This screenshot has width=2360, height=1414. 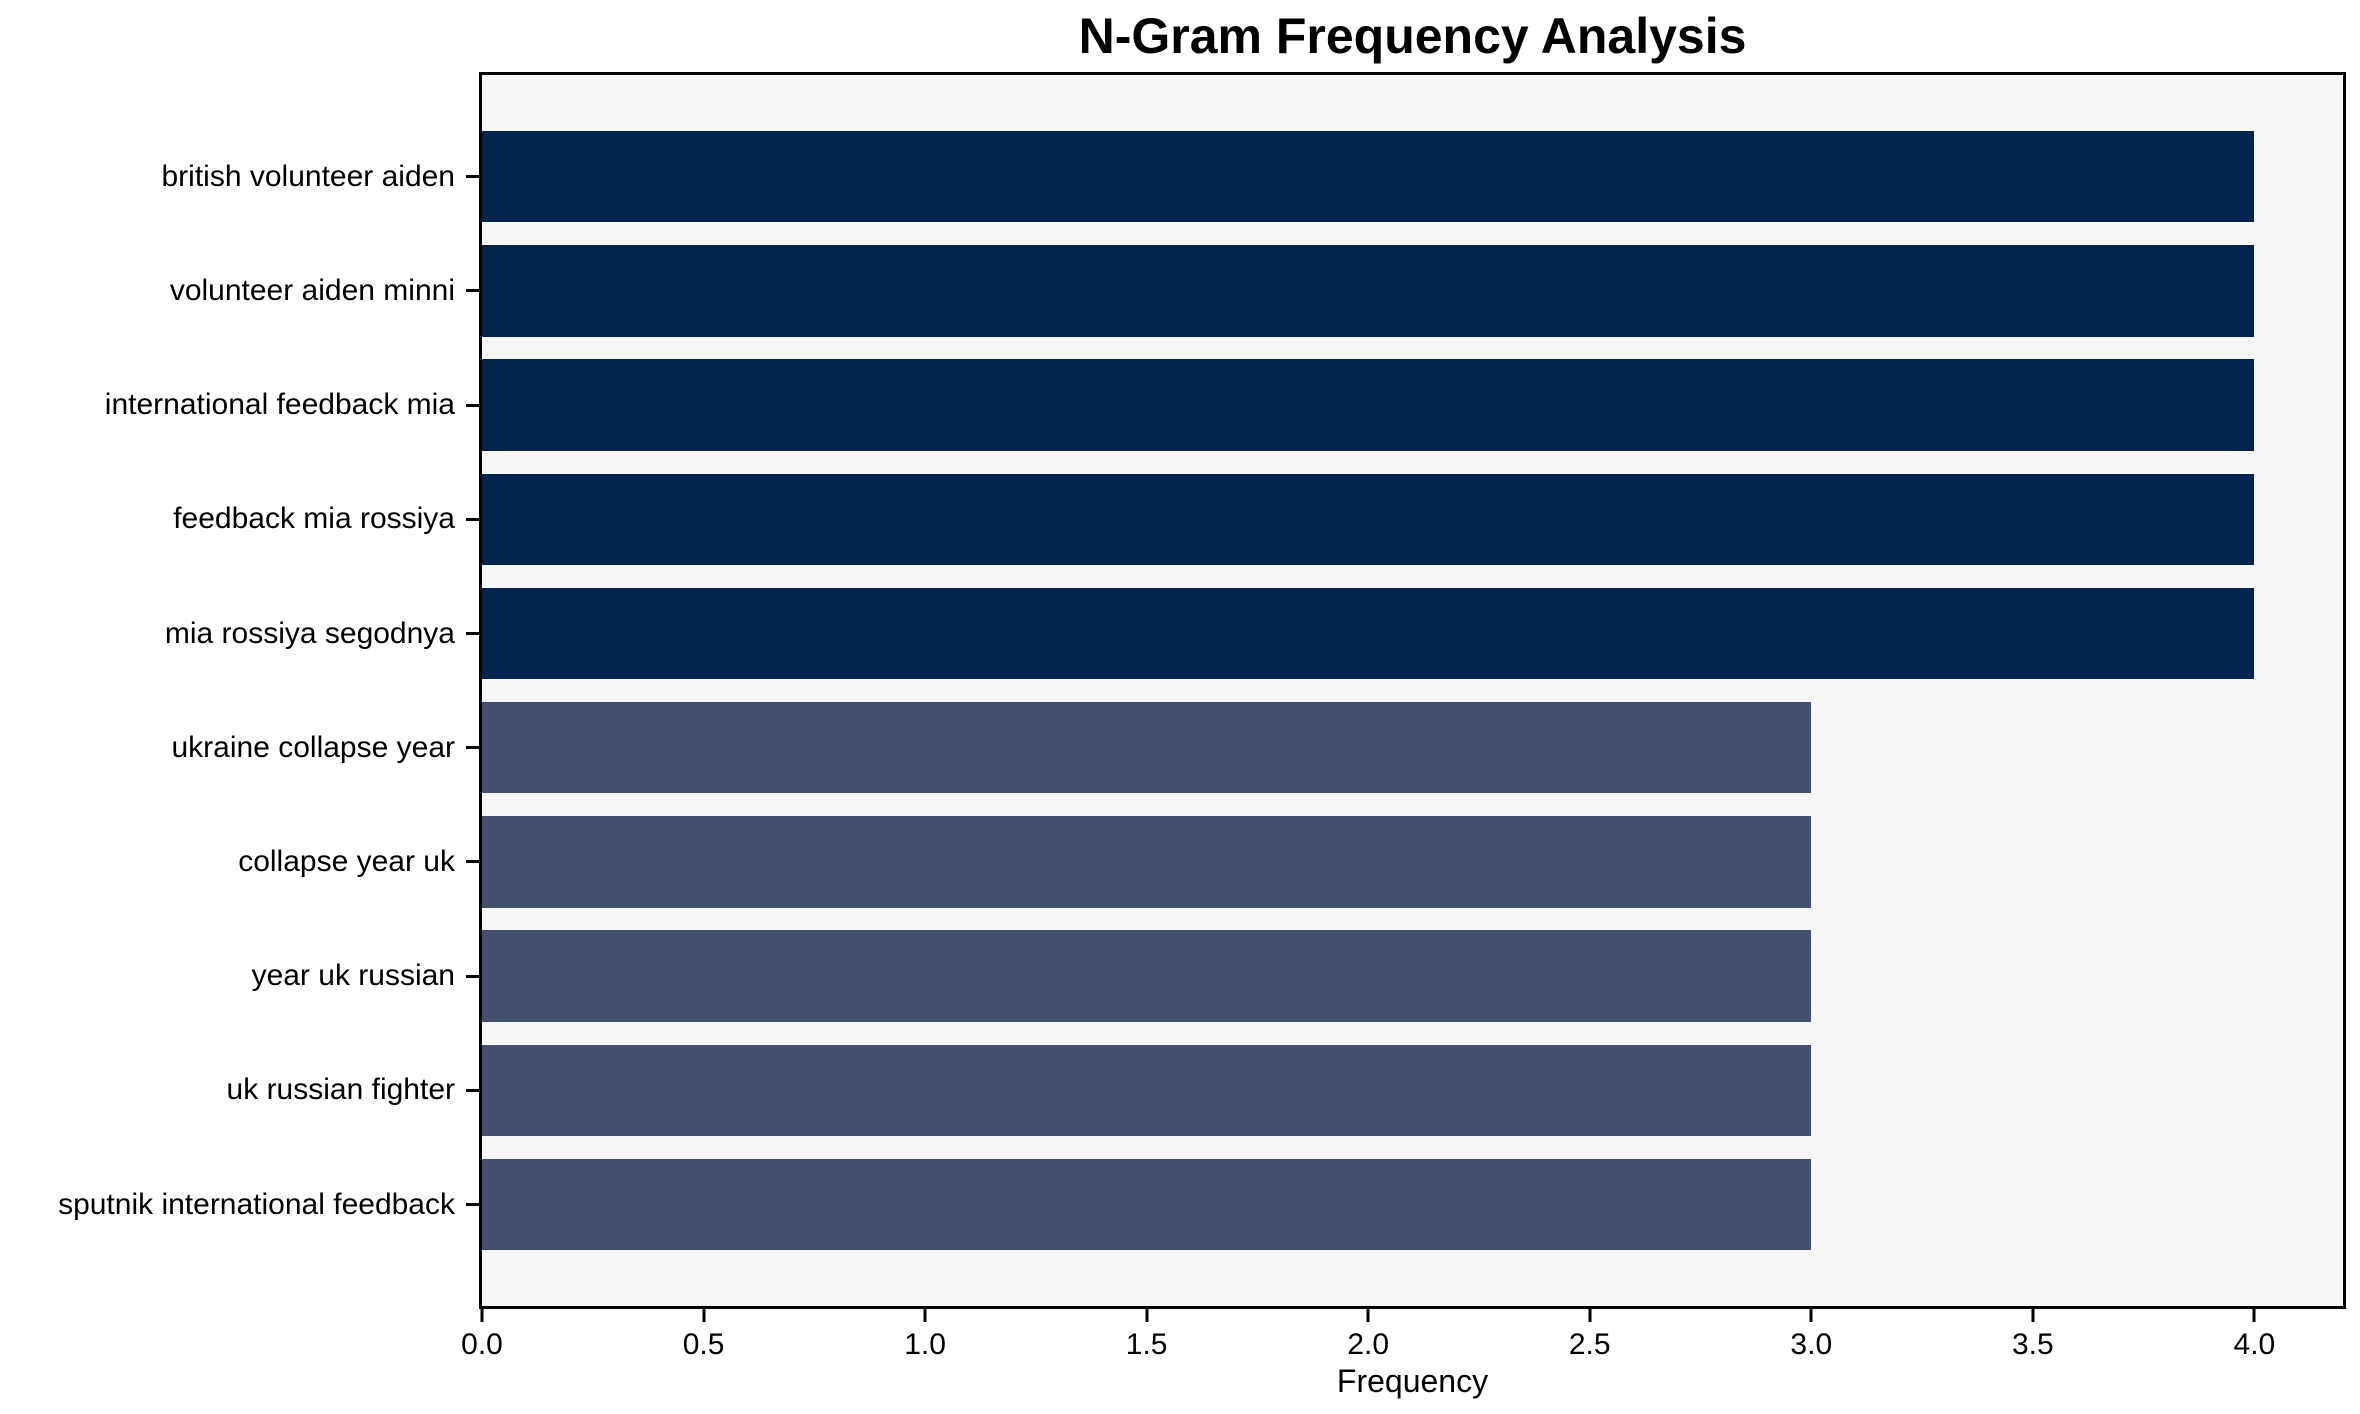 What do you see at coordinates (256, 1204) in the screenshot?
I see `y-tick-label: sputnik international feedback` at bounding box center [256, 1204].